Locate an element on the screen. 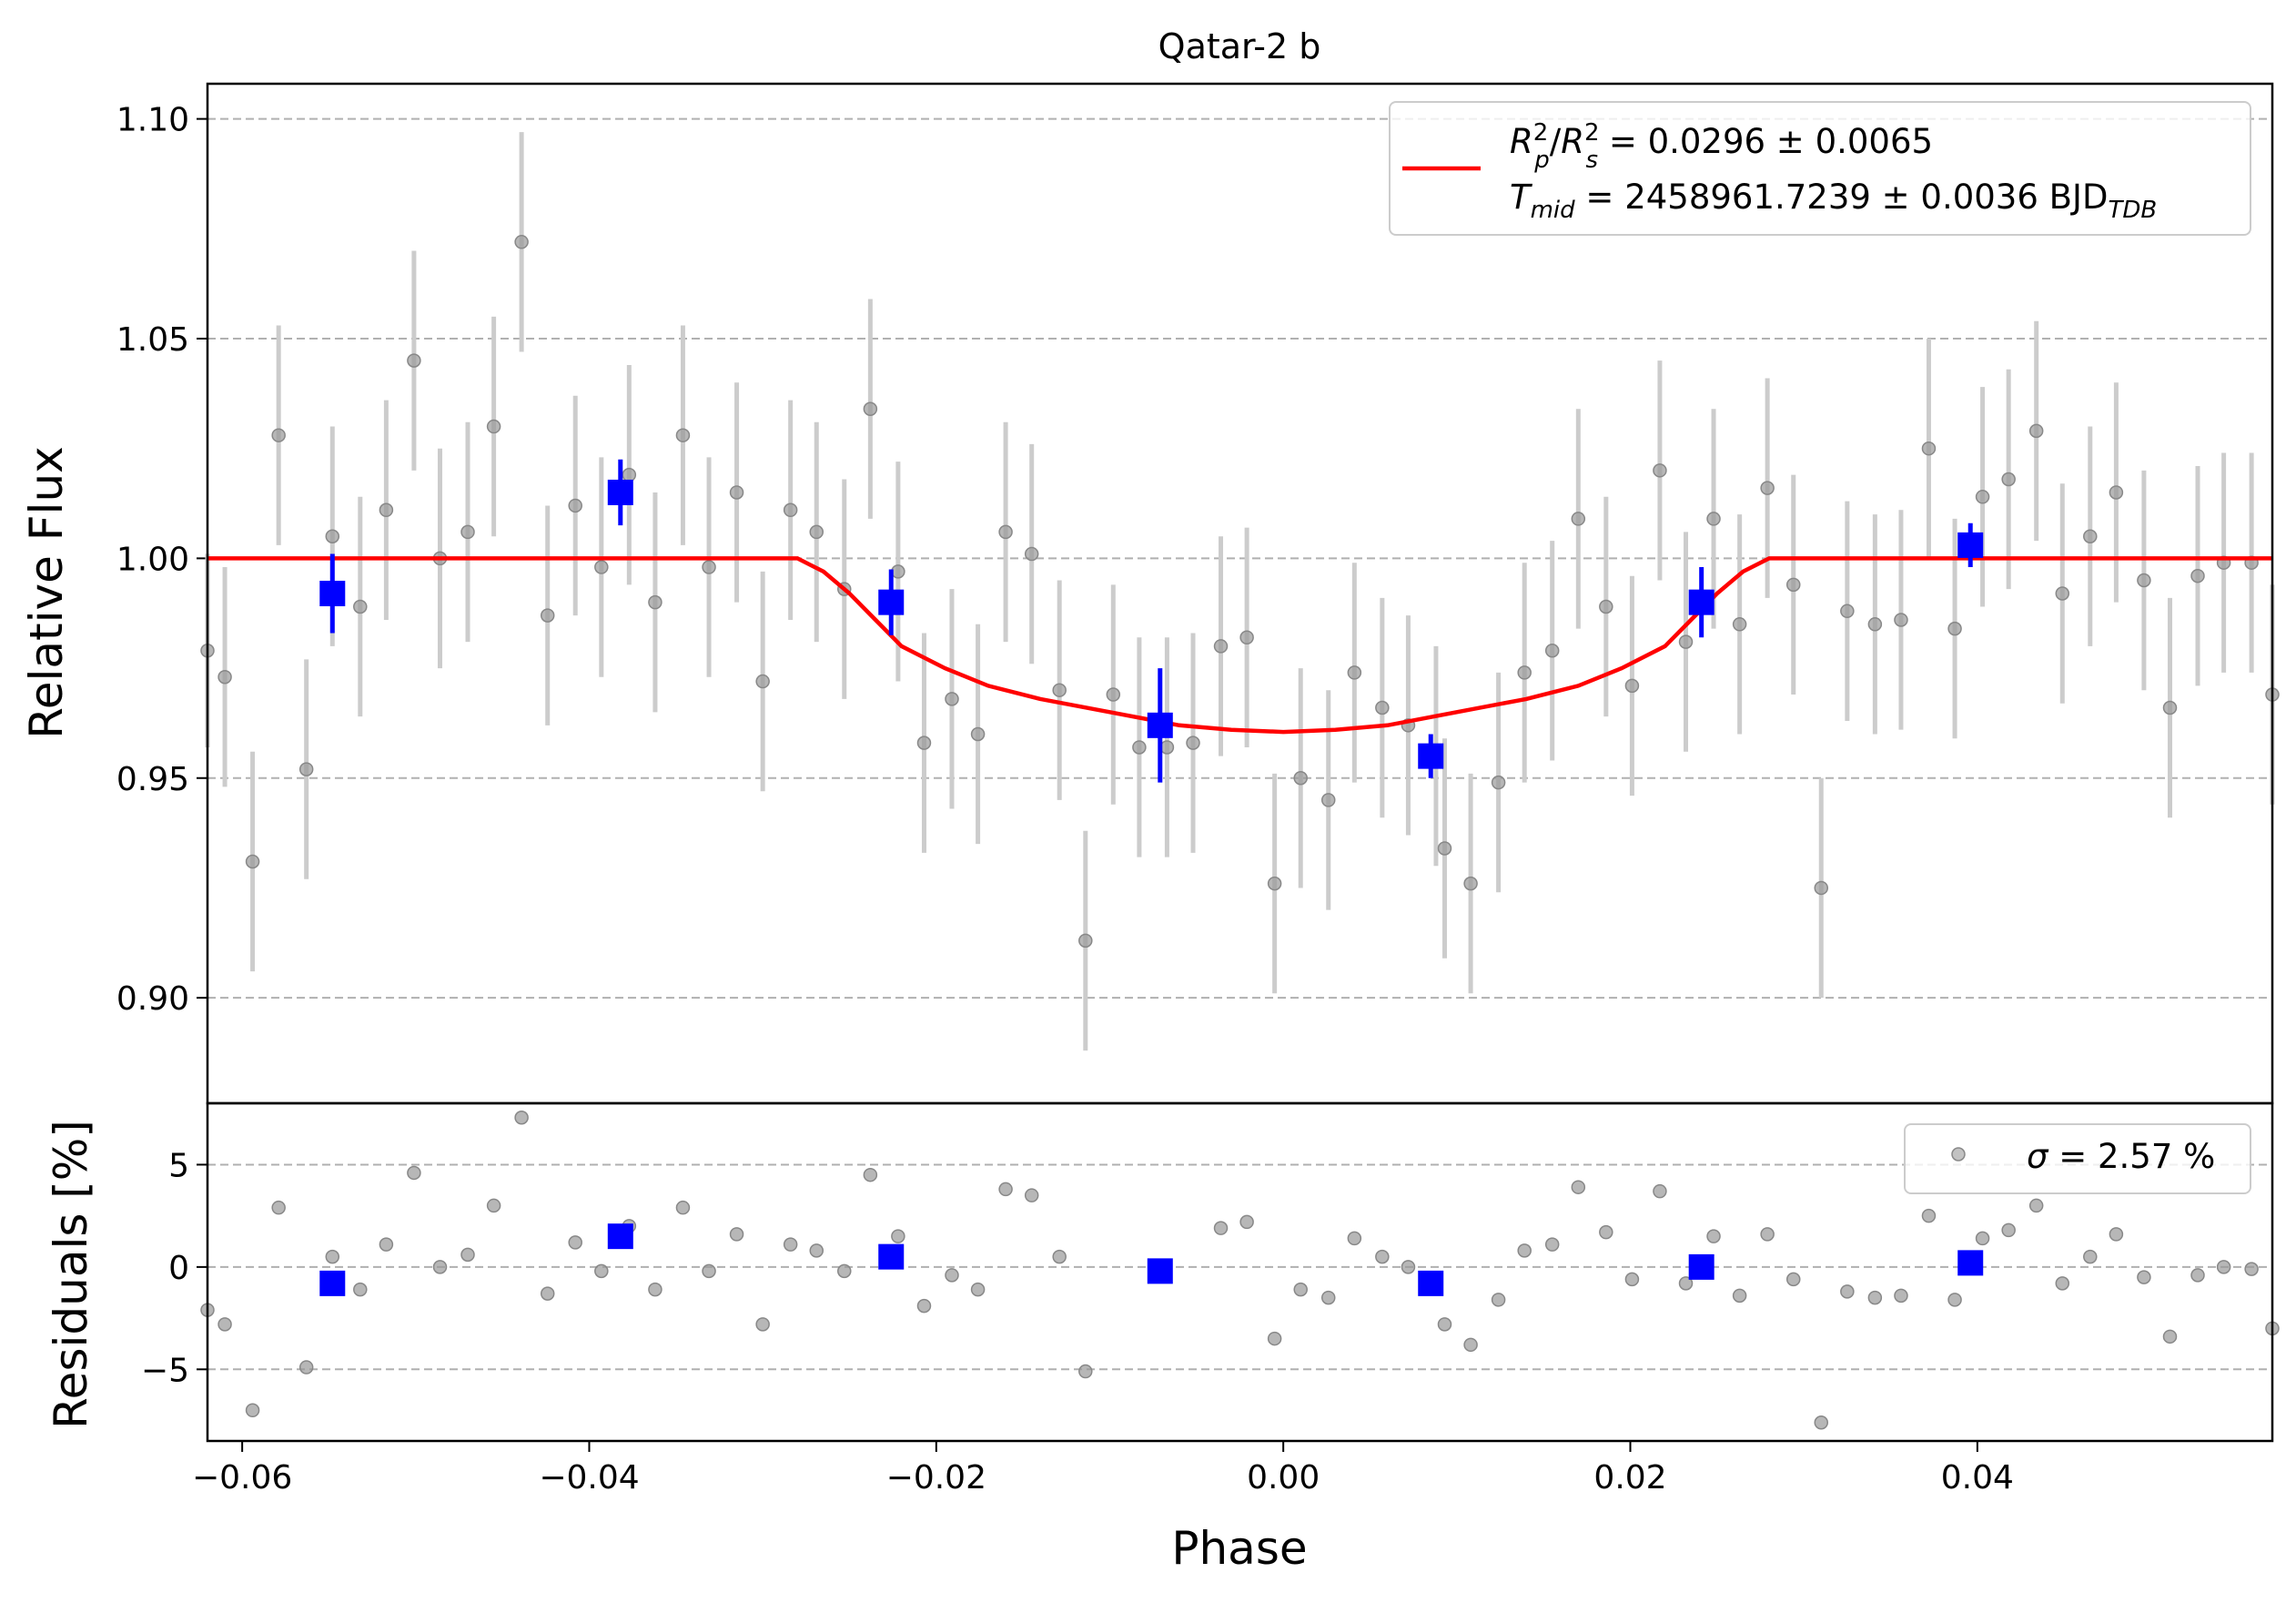  flux-y-ticks: 0.90 0.95 1.00 1.05 1.10 is located at coordinates (162, 560).